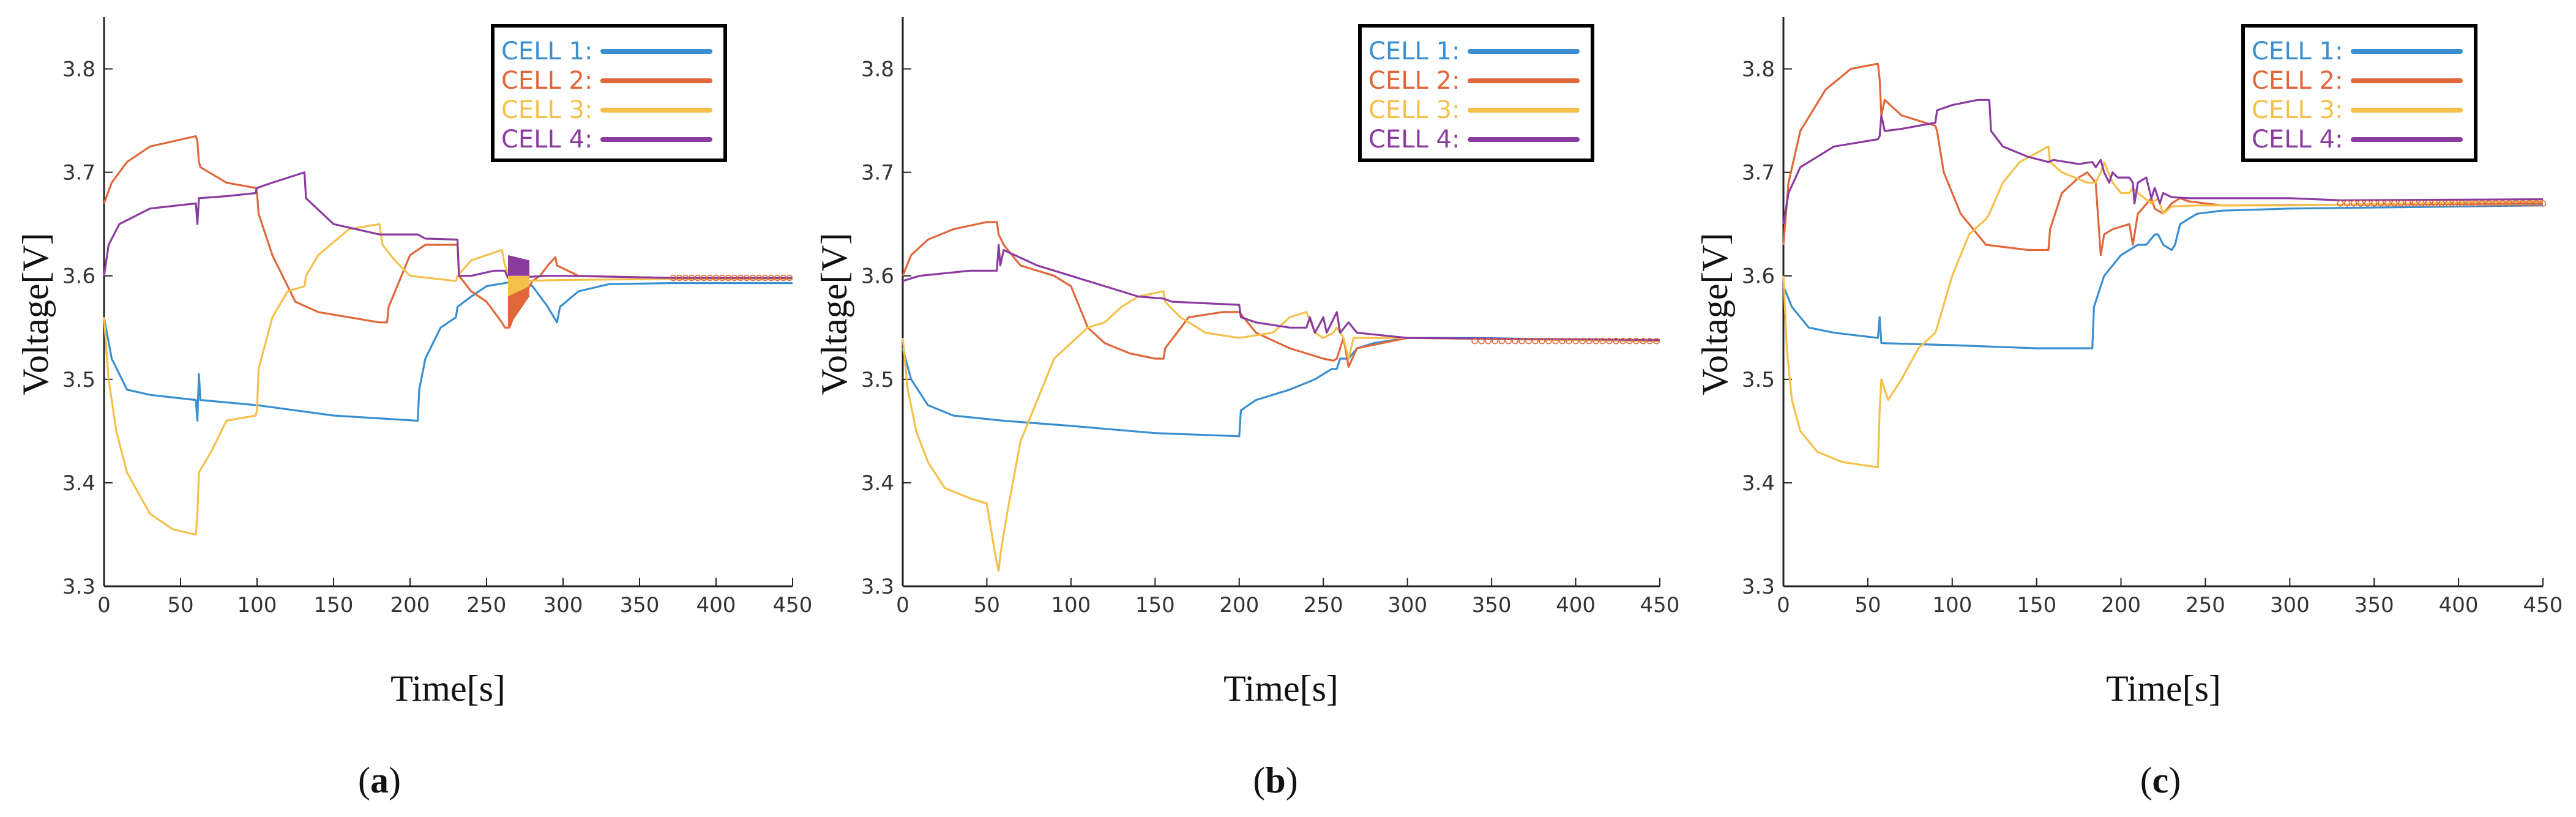 The image size is (2576, 817). I want to click on overlap-patch-purple, so click(518, 265).